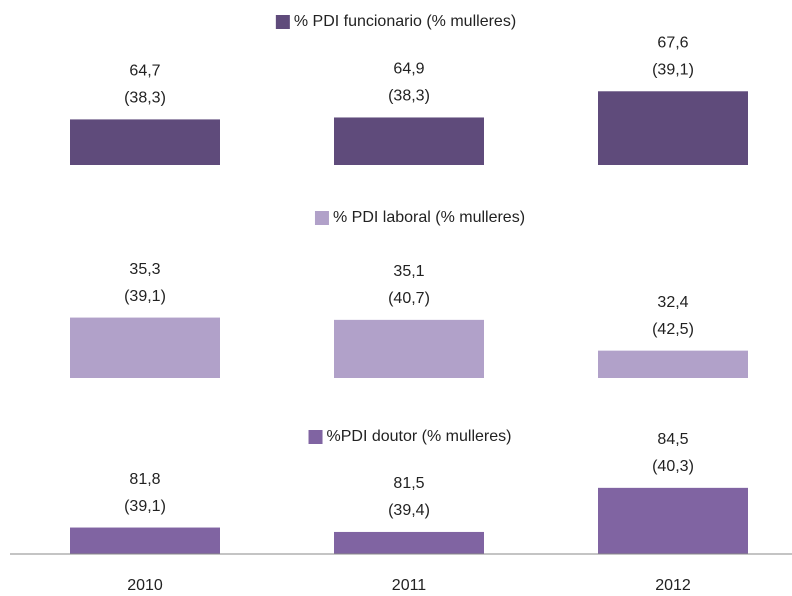 This screenshot has height=596, width=792. I want to click on women-label: (39,4), so click(409, 510).